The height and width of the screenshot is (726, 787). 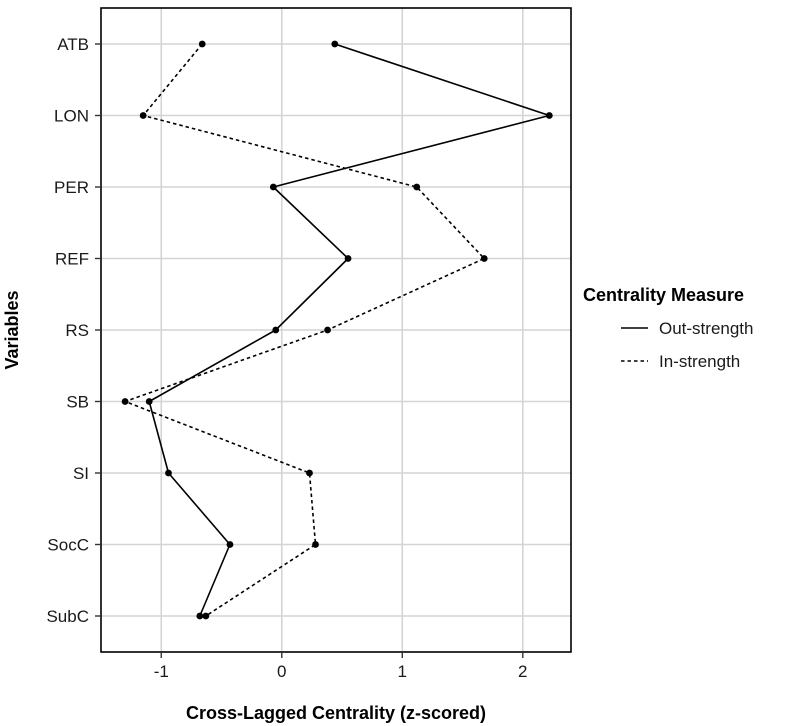 I want to click on legend-label: In-strength, so click(x=699, y=361).